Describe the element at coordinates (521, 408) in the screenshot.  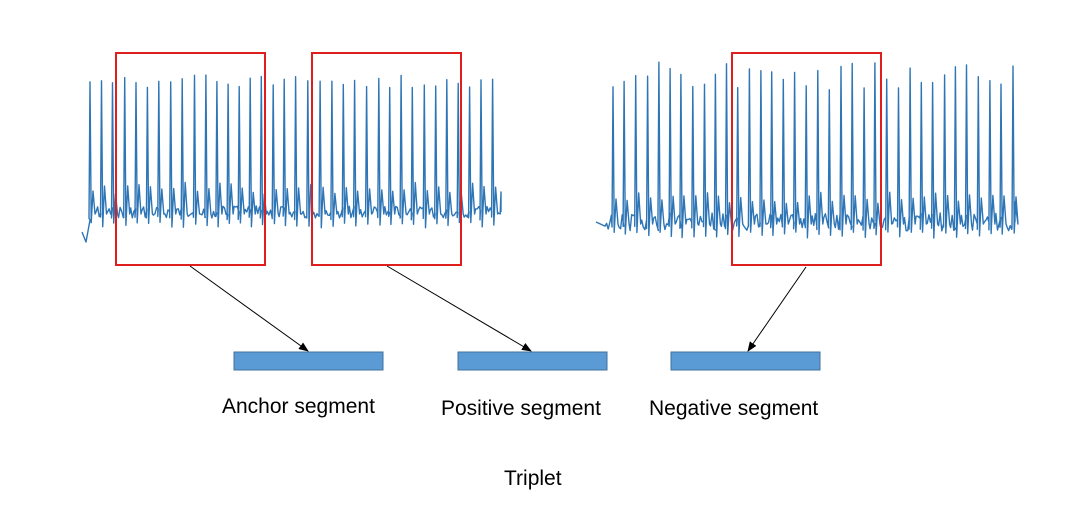
I see `positive-segment-label: Positive segment` at that location.